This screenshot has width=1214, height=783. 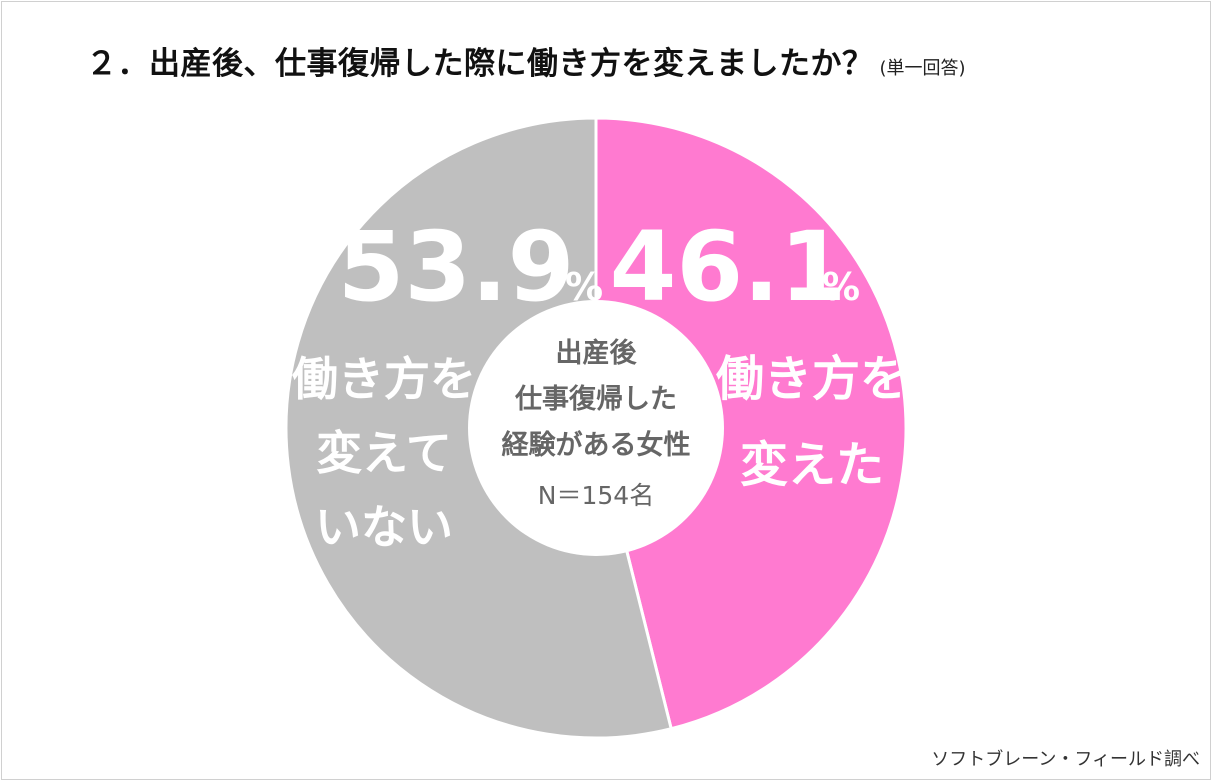 What do you see at coordinates (384, 379) in the screenshot?
I see `slice-category-label-2-line-1: 働き方を` at bounding box center [384, 379].